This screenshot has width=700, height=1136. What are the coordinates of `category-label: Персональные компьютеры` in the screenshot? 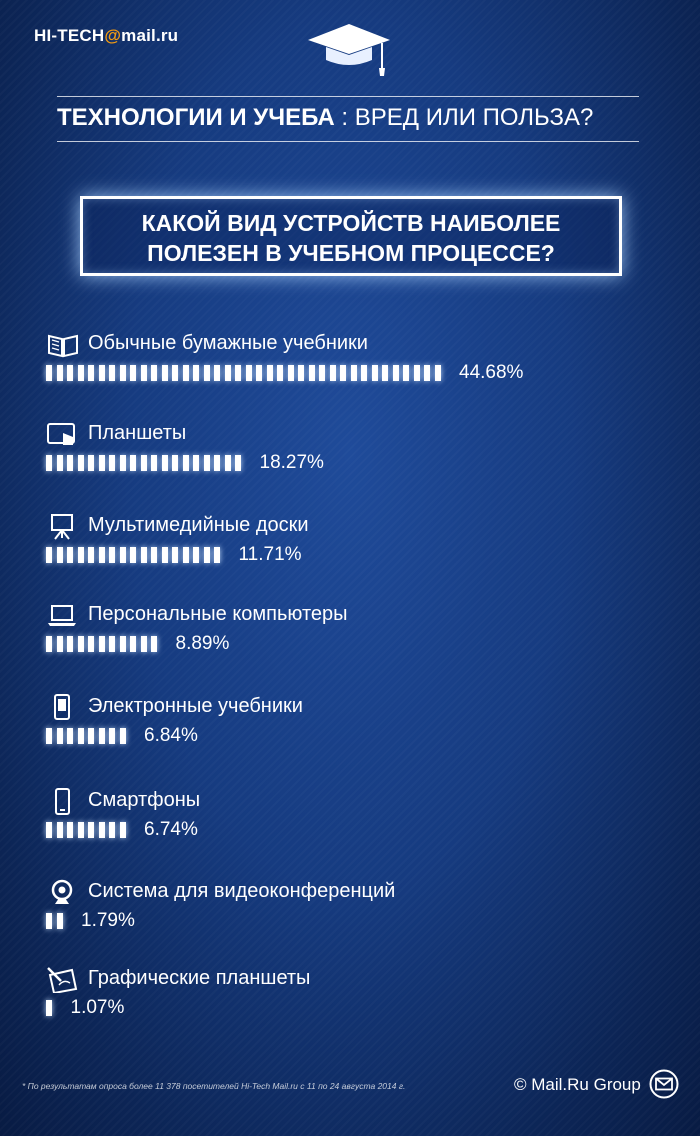 It's located at (218, 614).